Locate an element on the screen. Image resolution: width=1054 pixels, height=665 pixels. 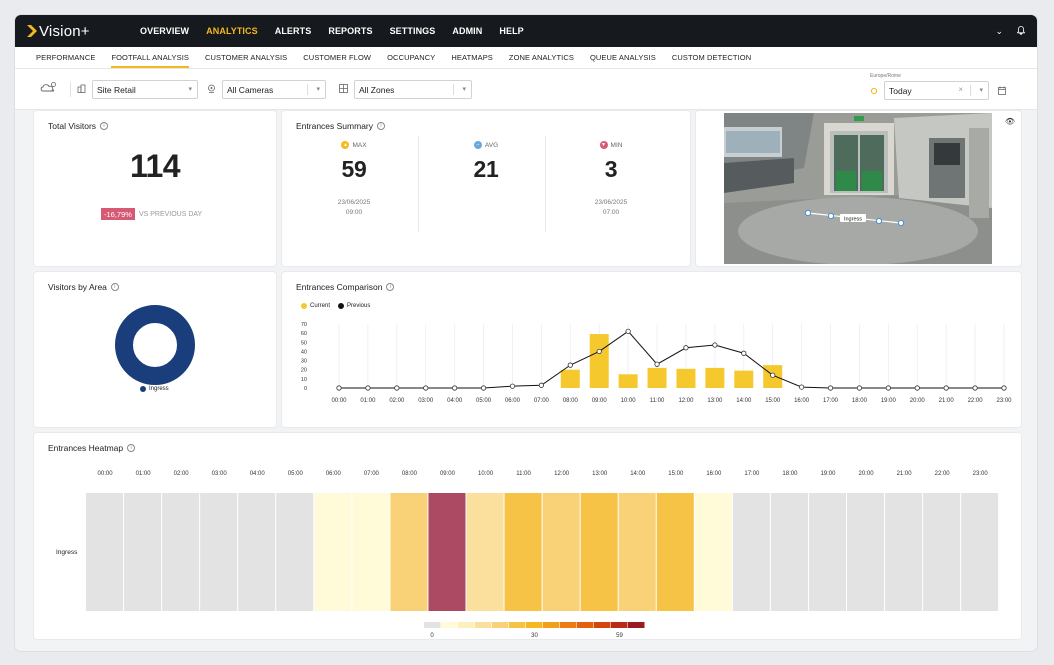
heatmap-col-label: 20:00 is located at coordinates (867, 474).